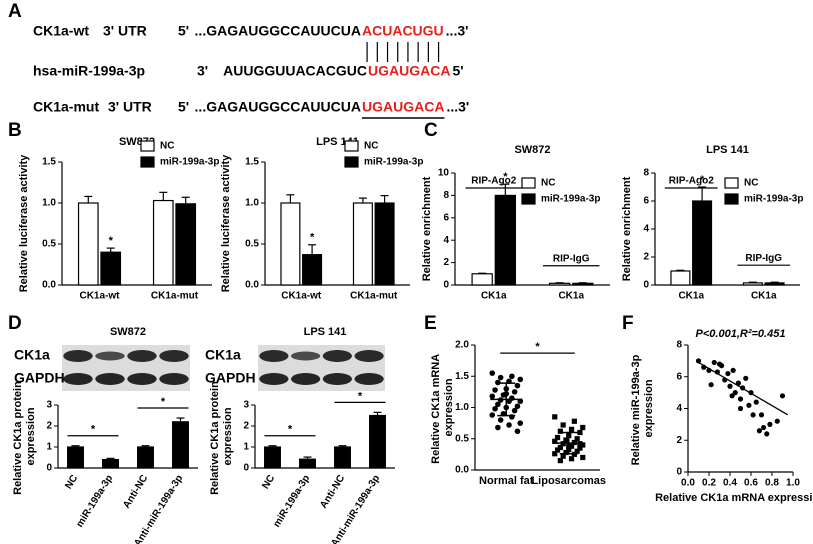  What do you see at coordinates (246, 468) in the screenshot?
I see `y-tick-label: 0` at bounding box center [246, 468].